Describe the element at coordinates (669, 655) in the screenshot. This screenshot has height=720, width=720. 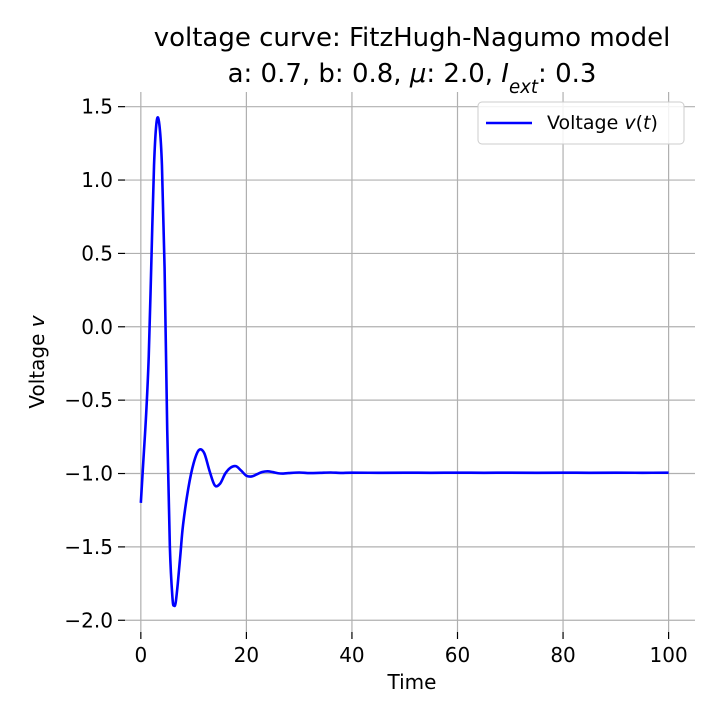
I see `x-tick-label: 100` at that location.